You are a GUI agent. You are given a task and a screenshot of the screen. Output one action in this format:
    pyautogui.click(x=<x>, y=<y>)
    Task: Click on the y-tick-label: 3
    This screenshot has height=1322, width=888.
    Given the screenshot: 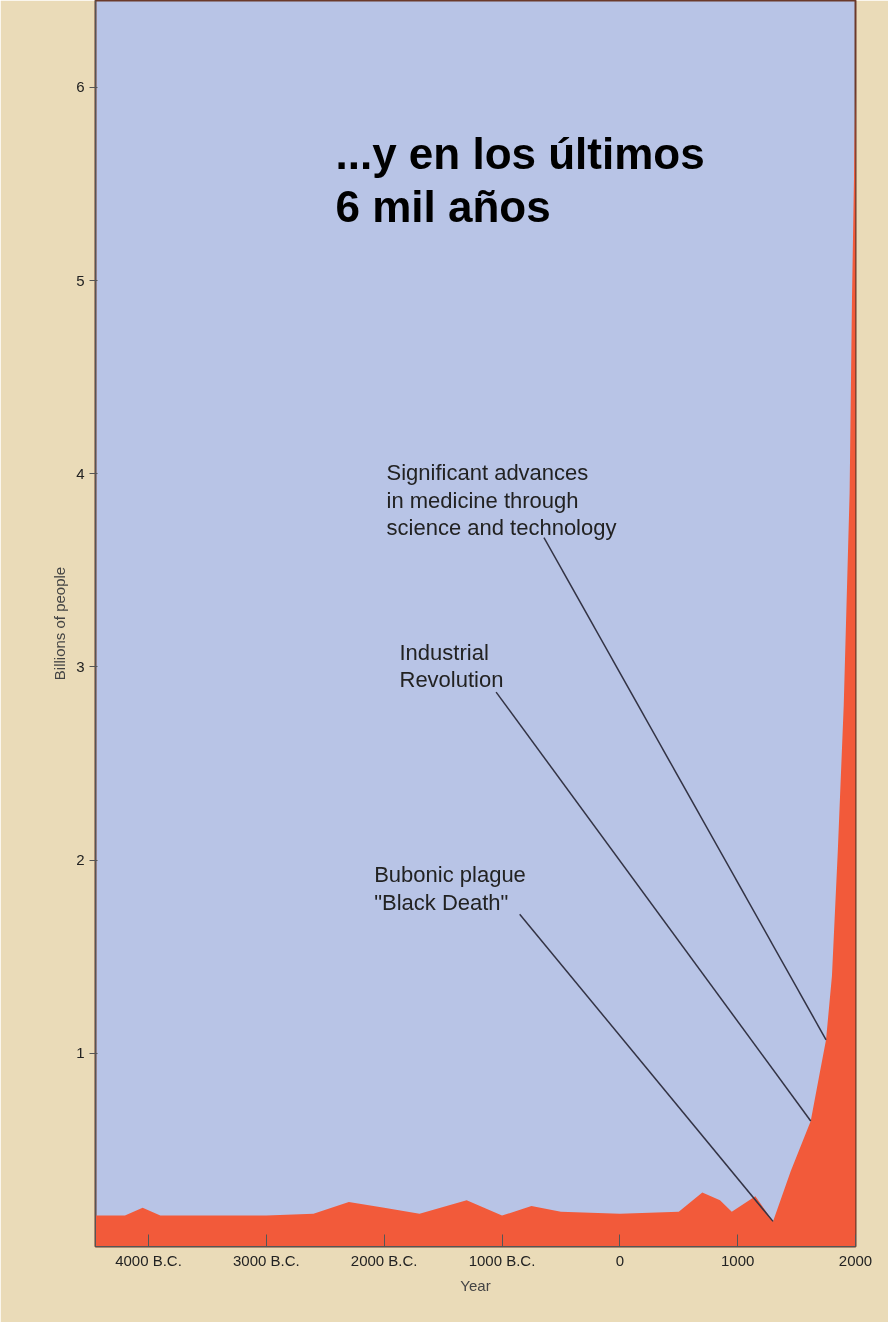 What is the action you would take?
    pyautogui.click(x=80, y=666)
    